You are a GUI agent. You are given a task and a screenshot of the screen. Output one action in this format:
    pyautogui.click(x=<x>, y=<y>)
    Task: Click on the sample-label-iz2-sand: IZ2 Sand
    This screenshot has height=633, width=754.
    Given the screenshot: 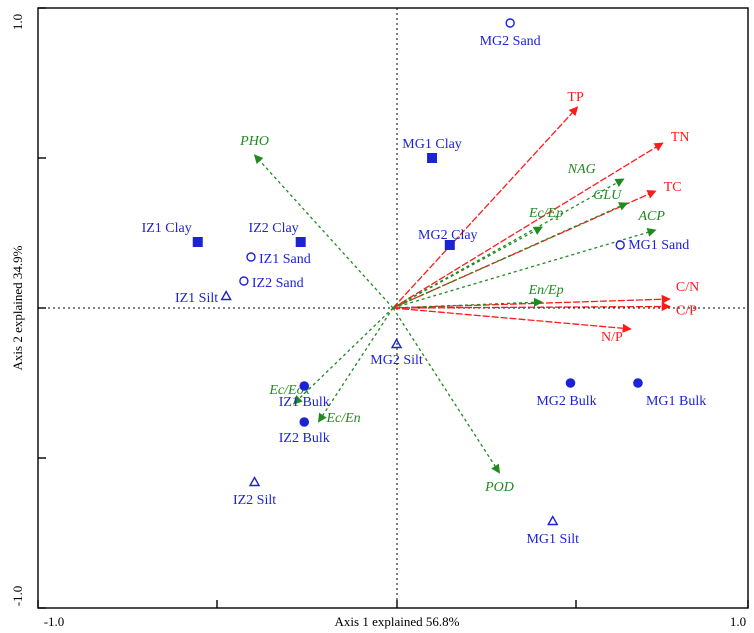 What is the action you would take?
    pyautogui.click(x=278, y=283)
    